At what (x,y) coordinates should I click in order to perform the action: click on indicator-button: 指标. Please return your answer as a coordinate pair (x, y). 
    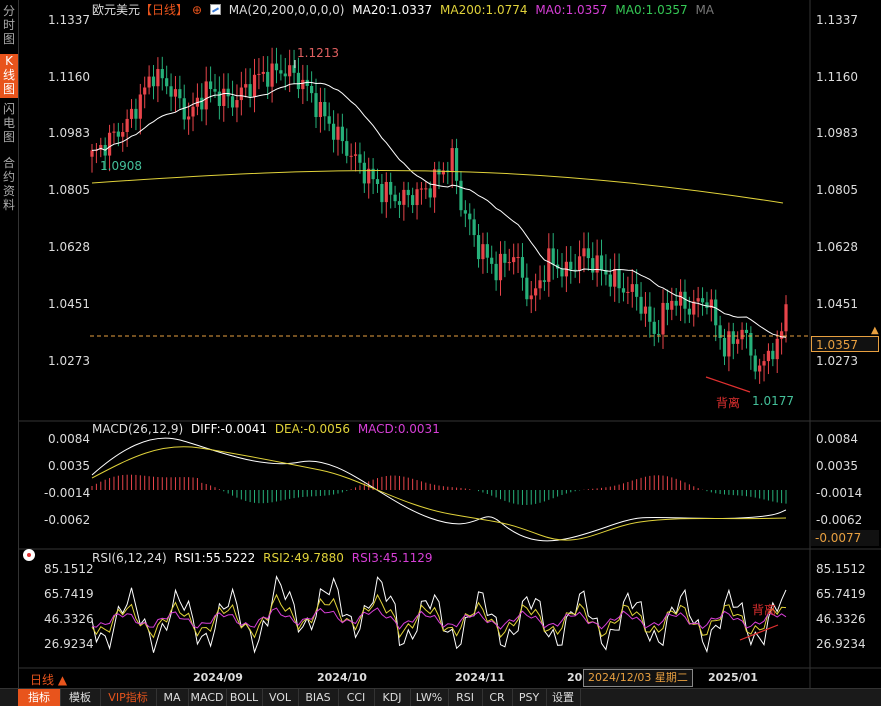
    Looking at the image, I should click on (39, 697).